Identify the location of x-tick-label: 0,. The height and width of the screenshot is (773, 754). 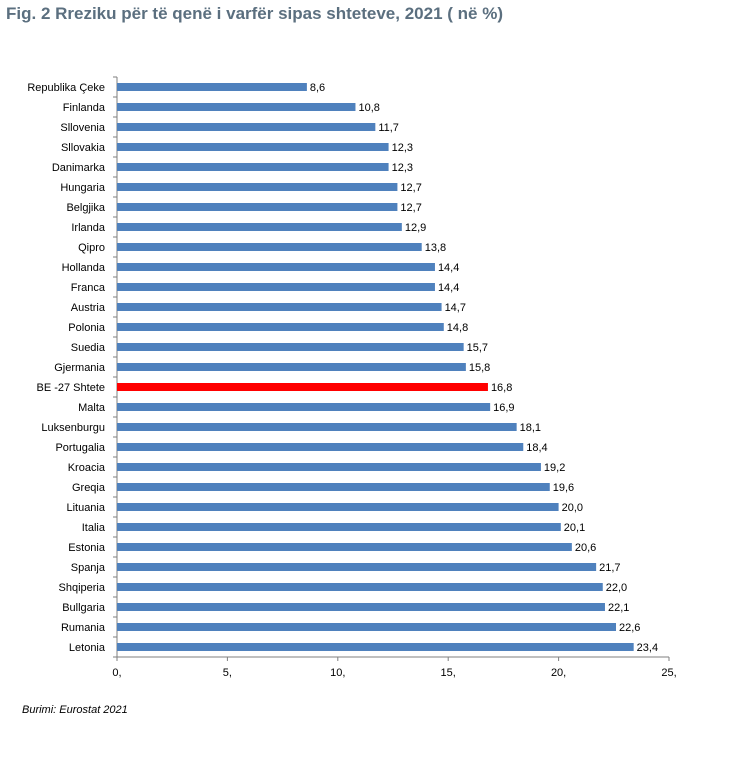
(116, 673).